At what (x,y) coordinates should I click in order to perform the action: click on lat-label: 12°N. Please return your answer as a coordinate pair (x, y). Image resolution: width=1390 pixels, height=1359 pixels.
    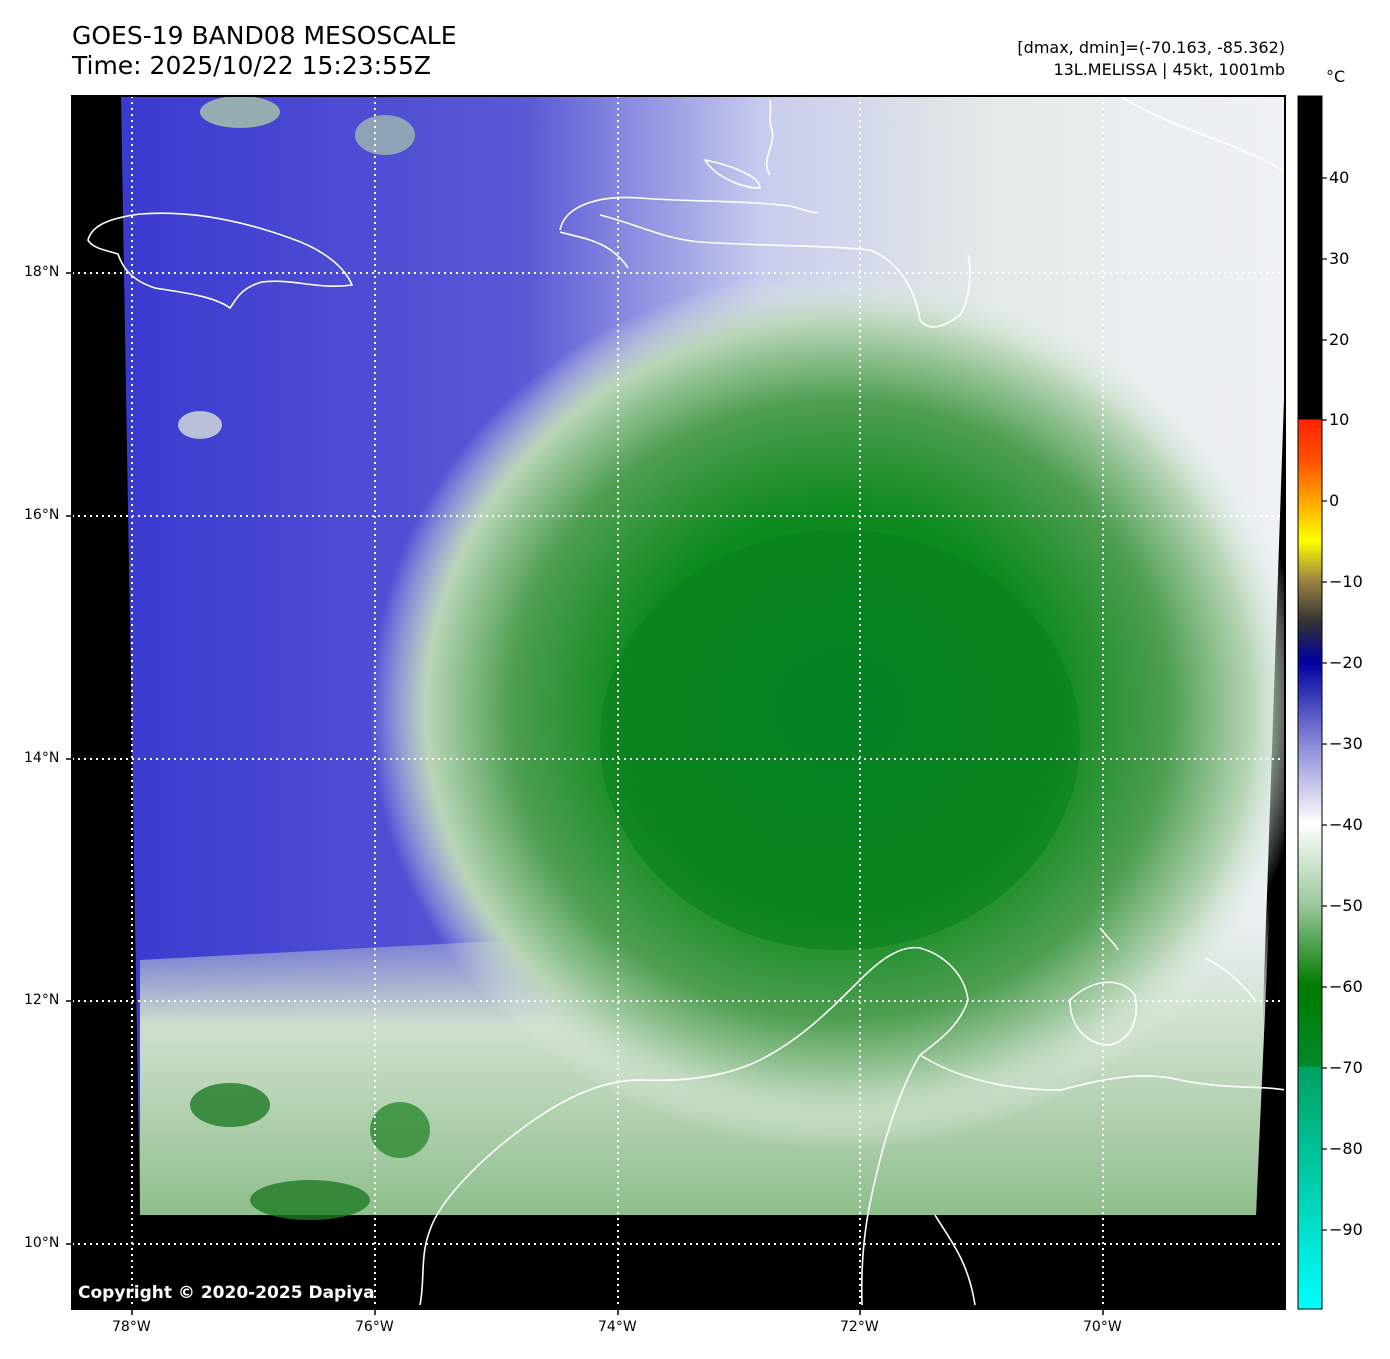
    Looking at the image, I should click on (42, 1000).